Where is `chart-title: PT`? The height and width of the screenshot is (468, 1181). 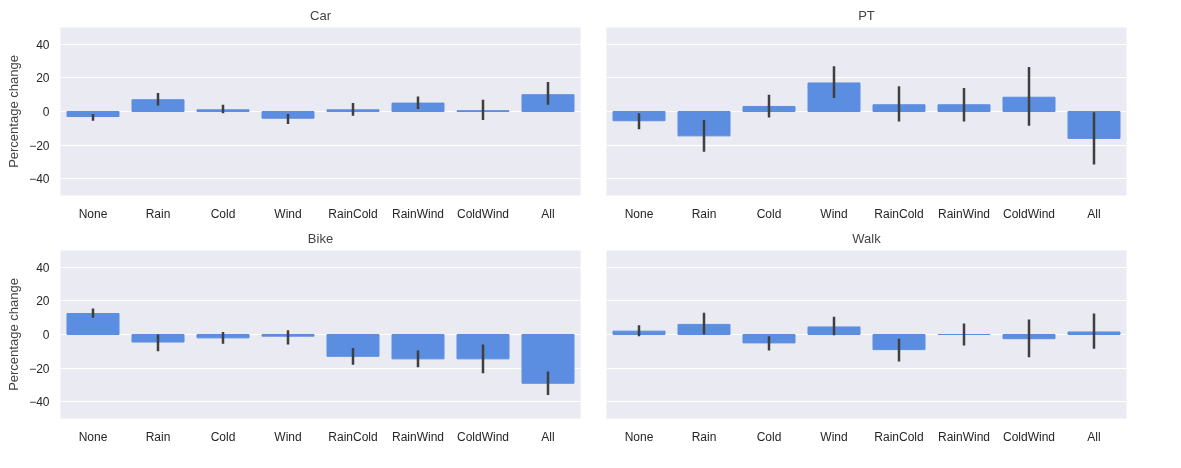
chart-title: PT is located at coordinates (866, 15).